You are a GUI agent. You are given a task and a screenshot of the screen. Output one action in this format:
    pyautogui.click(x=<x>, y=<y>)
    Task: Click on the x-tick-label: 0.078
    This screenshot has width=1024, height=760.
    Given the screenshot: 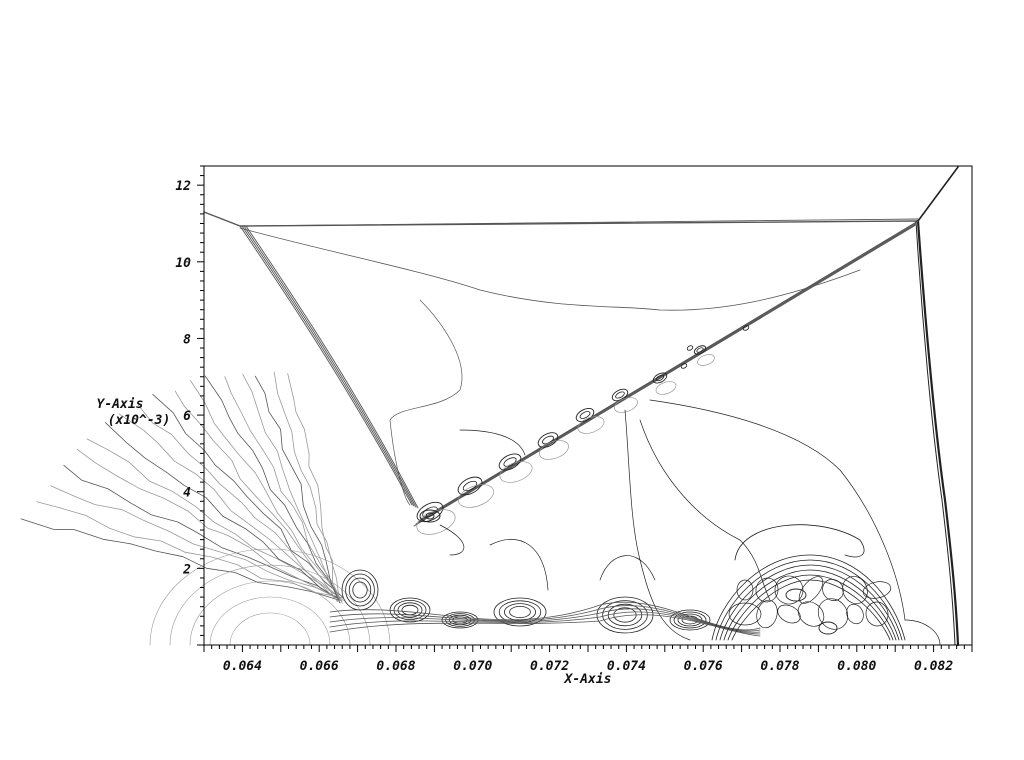 What is the action you would take?
    pyautogui.click(x=779, y=666)
    